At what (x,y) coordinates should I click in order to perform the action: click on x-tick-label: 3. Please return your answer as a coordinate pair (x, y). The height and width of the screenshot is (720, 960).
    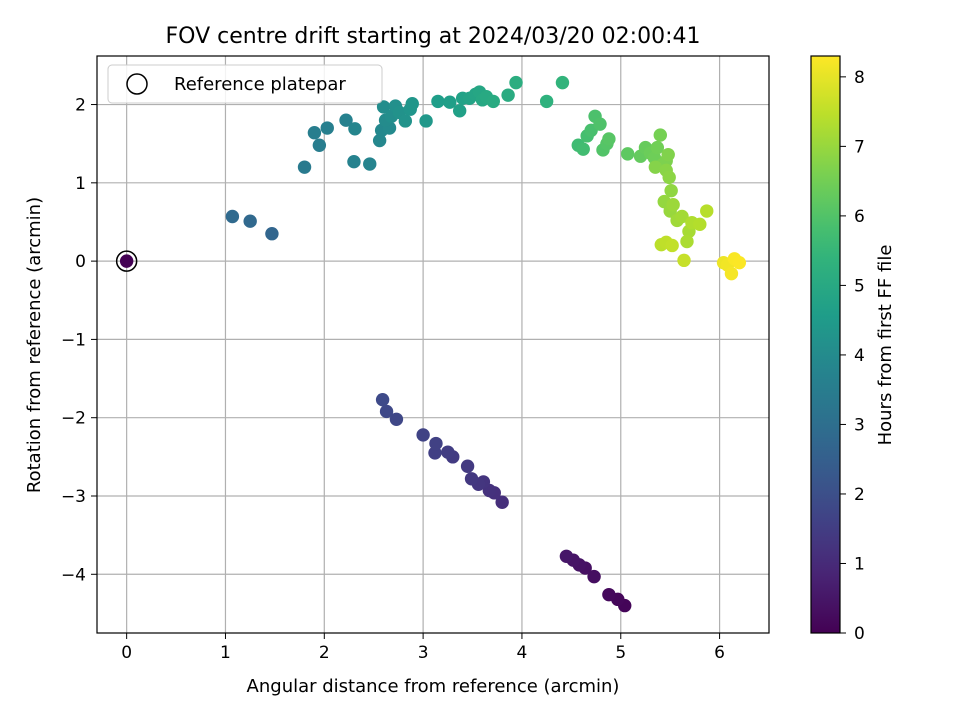
    Looking at the image, I should click on (423, 653).